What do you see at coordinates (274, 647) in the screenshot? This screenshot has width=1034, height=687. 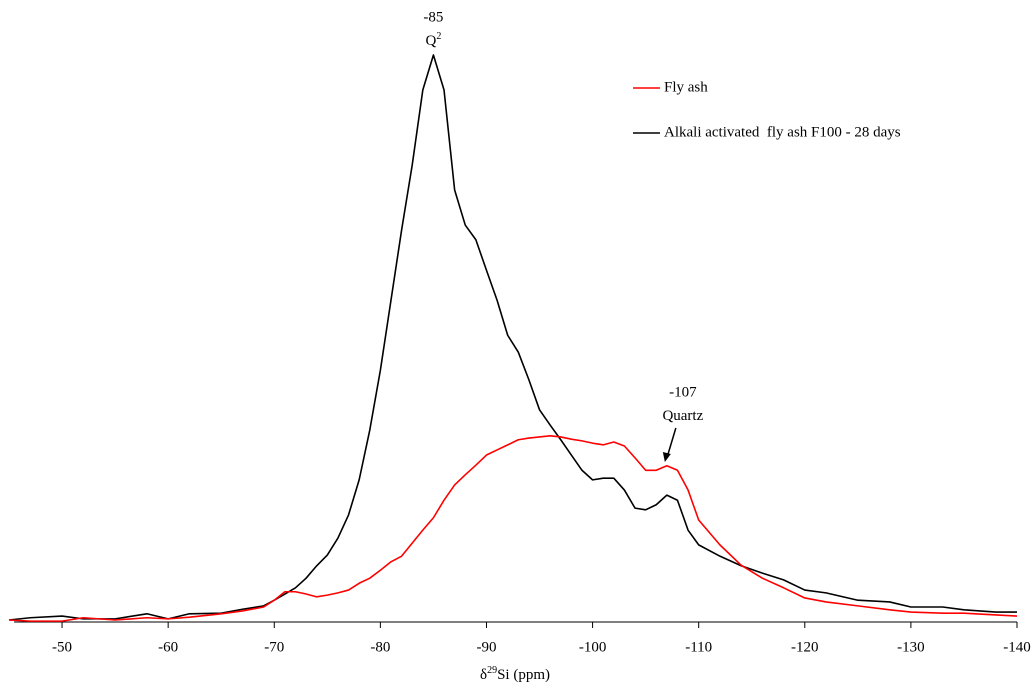 I see `x-tick-label: -70` at bounding box center [274, 647].